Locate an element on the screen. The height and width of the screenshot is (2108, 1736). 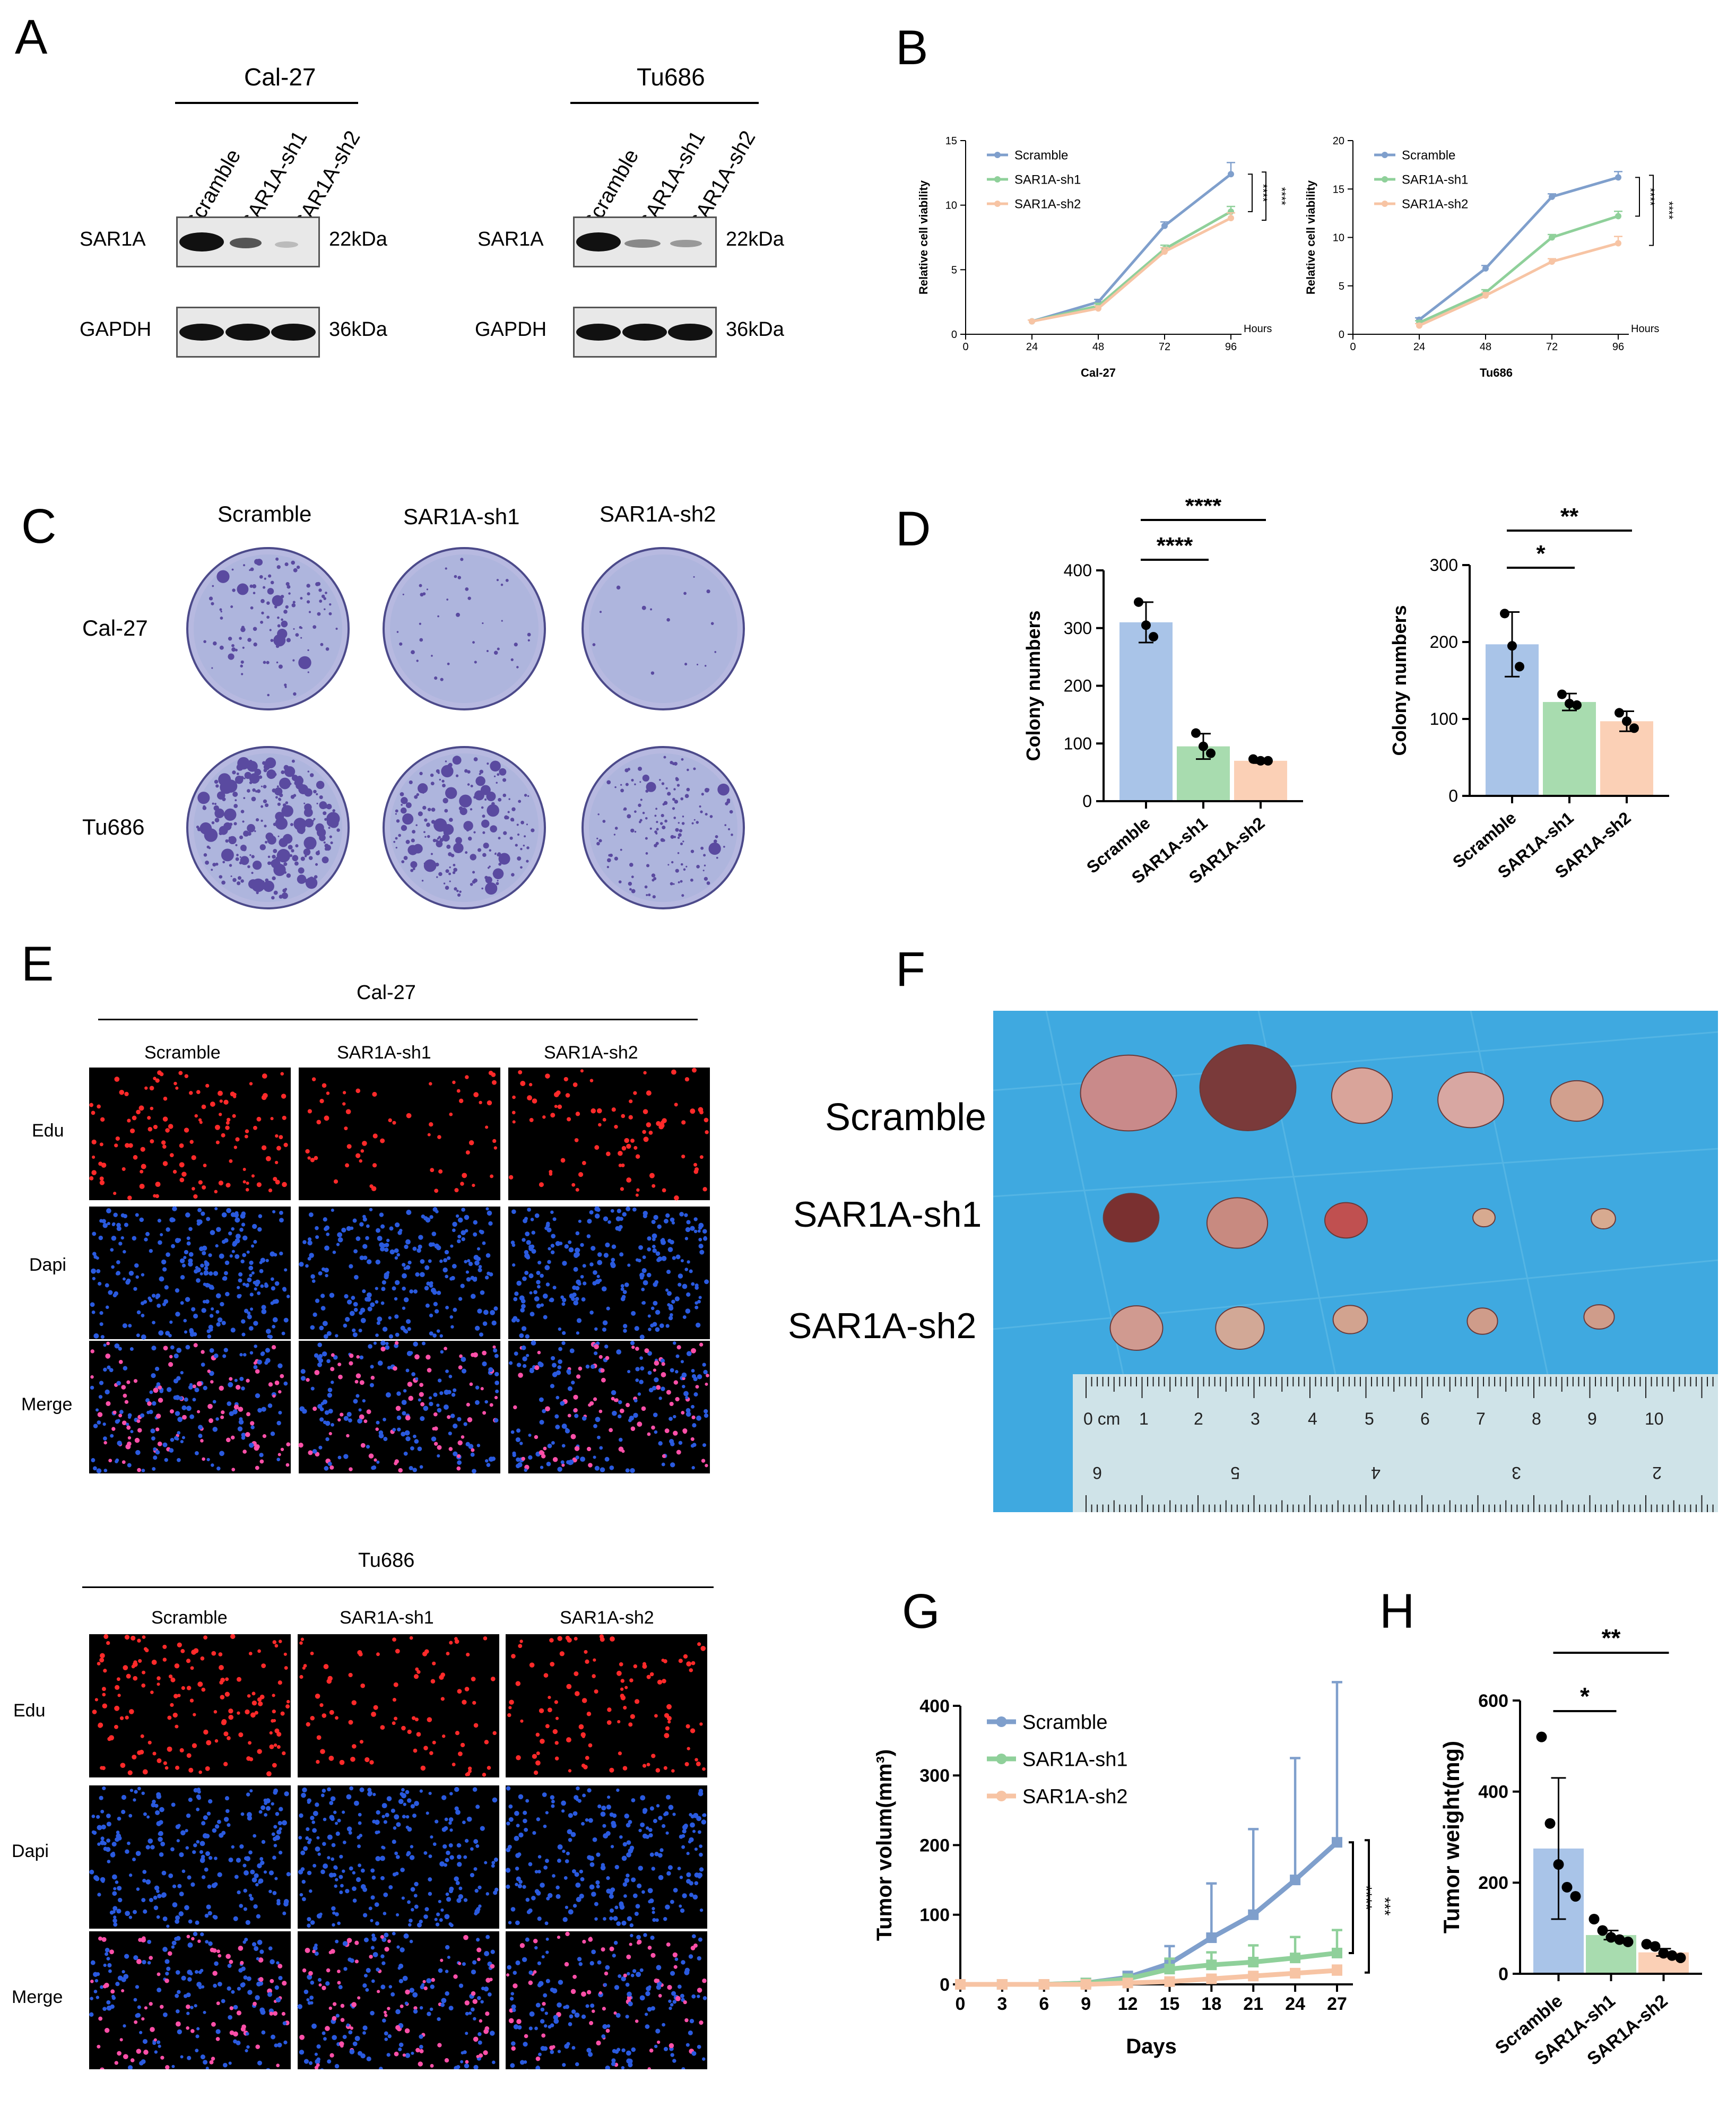
tumor is located at coordinates (1350, 1320).